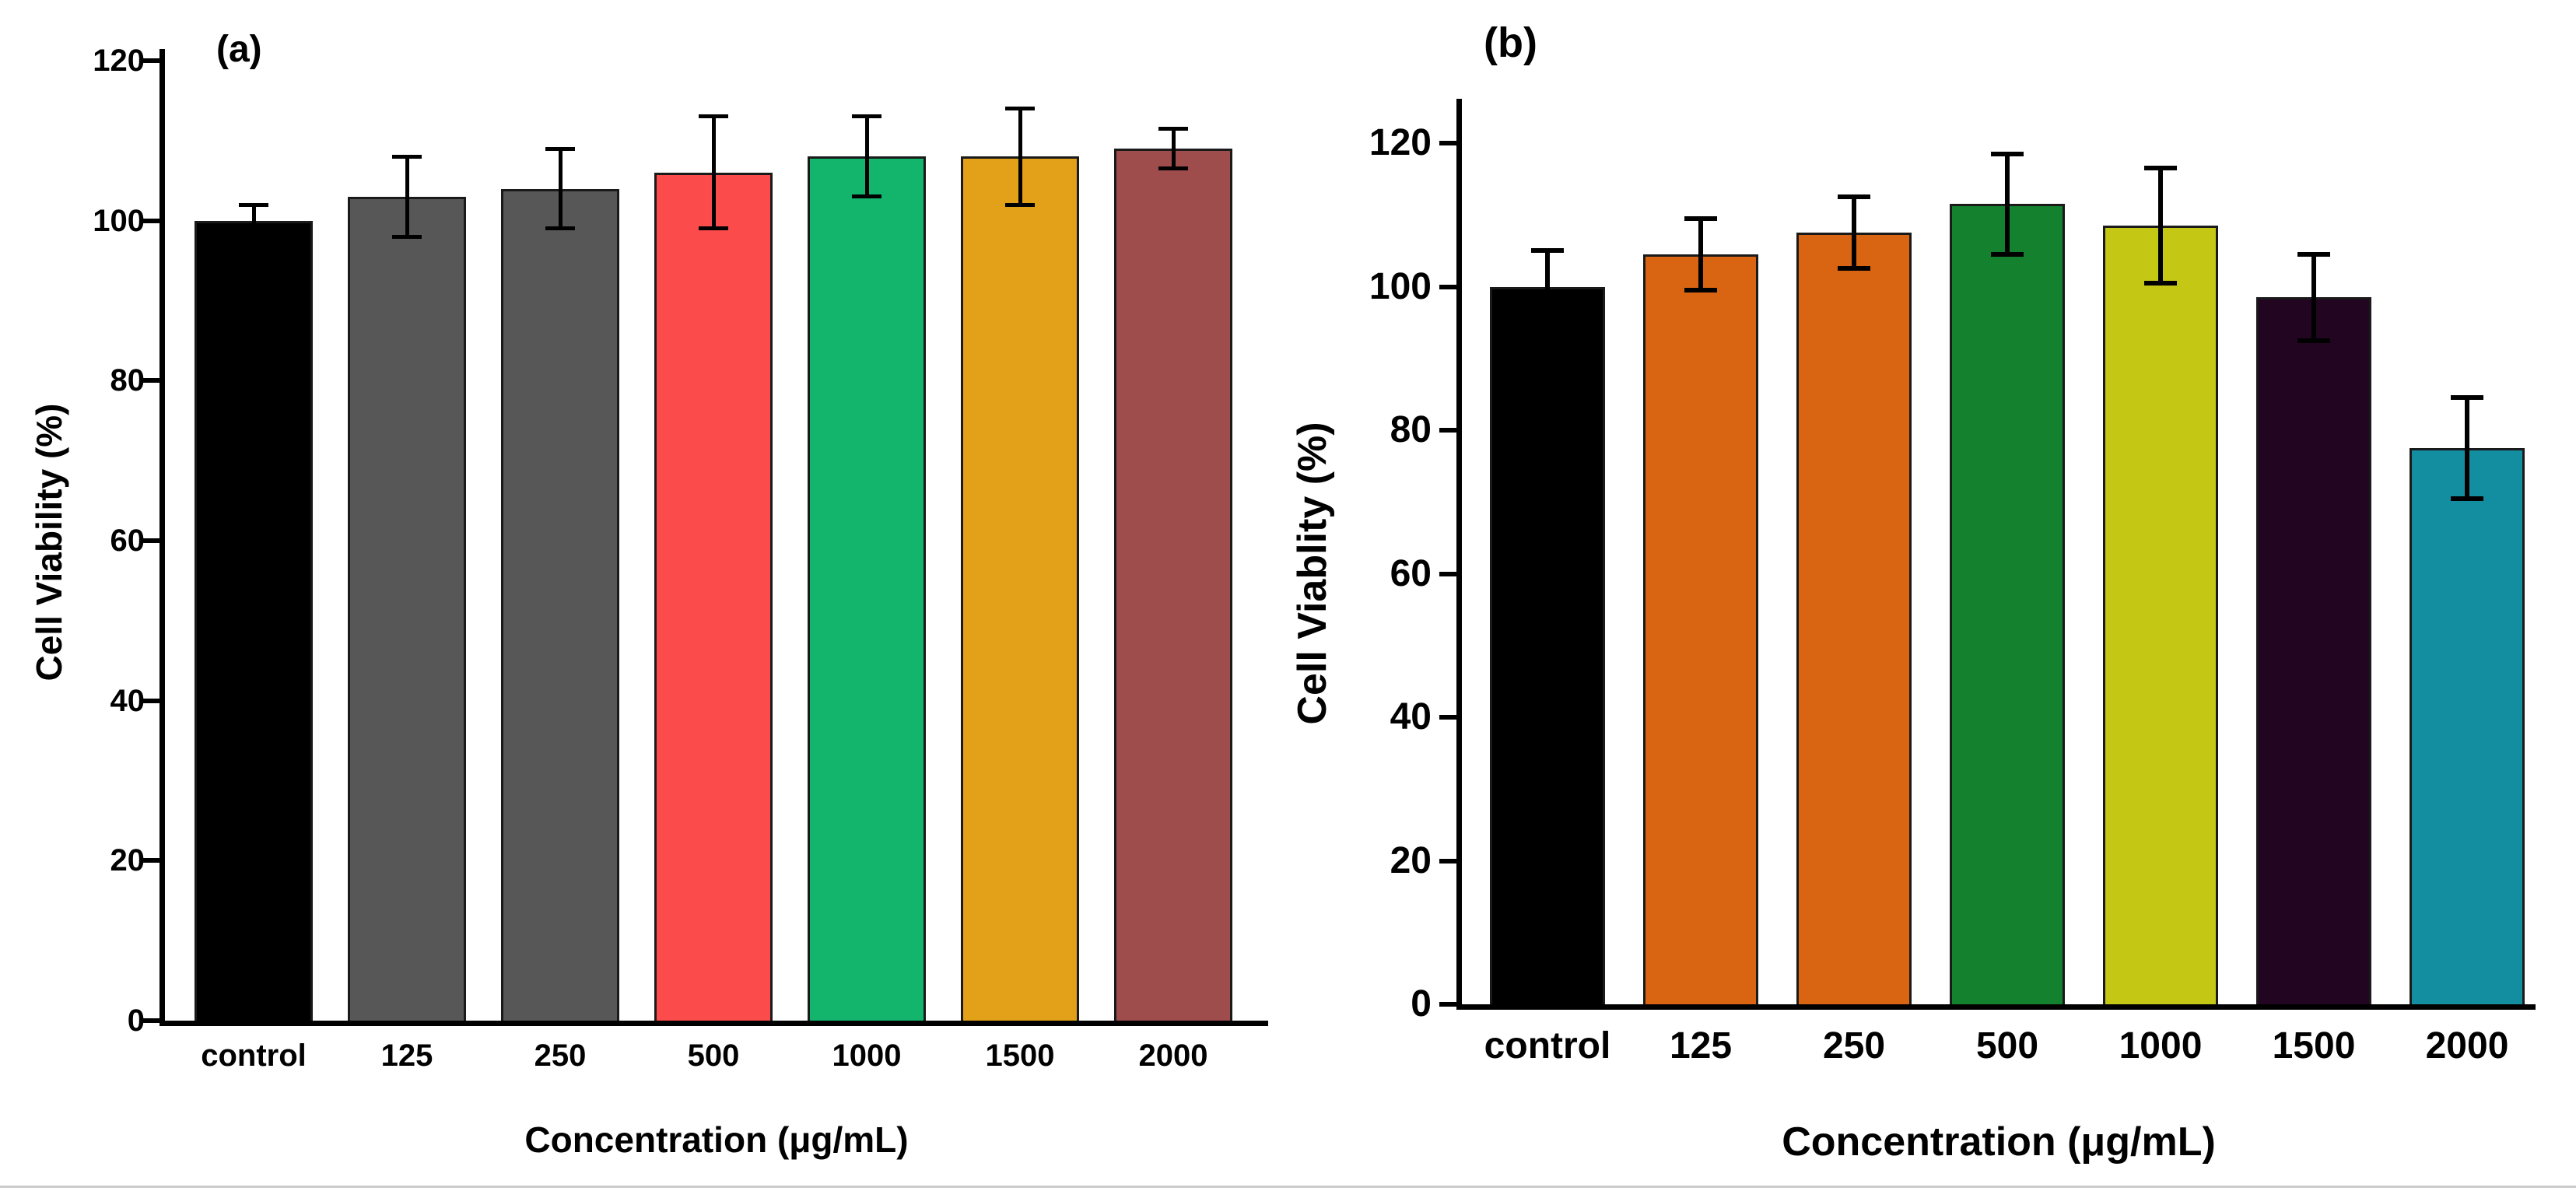 The image size is (2576, 1191). I want to click on y-tick-label: 0, so click(1422, 1004).